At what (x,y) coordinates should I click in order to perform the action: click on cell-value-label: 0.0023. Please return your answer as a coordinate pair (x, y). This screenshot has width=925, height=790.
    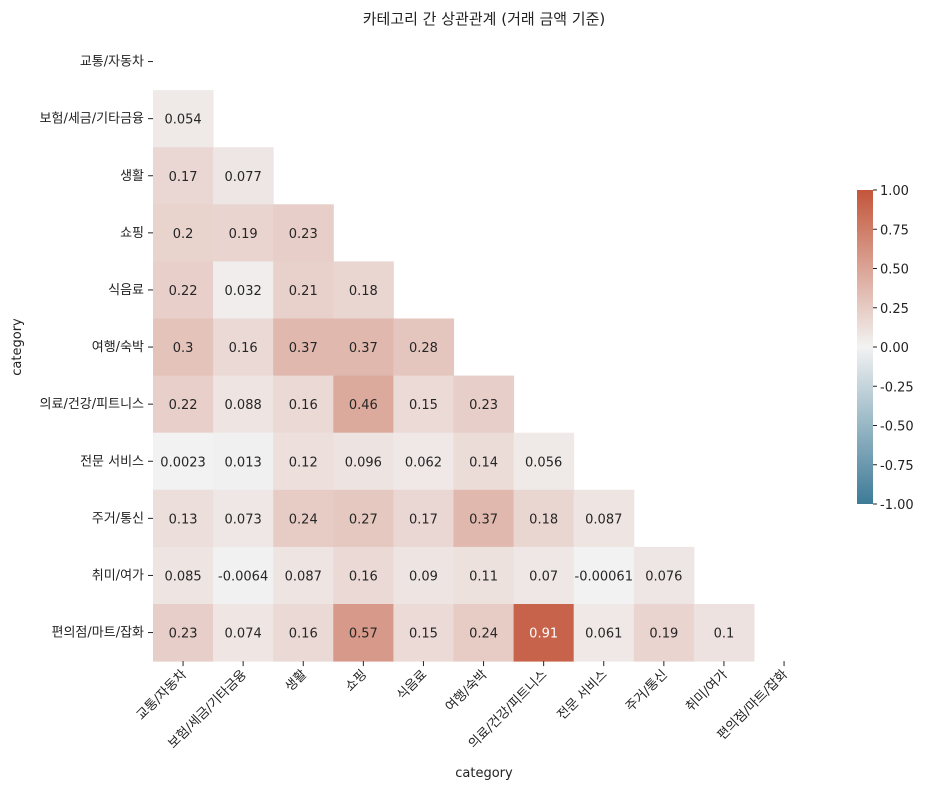
    Looking at the image, I should click on (183, 462).